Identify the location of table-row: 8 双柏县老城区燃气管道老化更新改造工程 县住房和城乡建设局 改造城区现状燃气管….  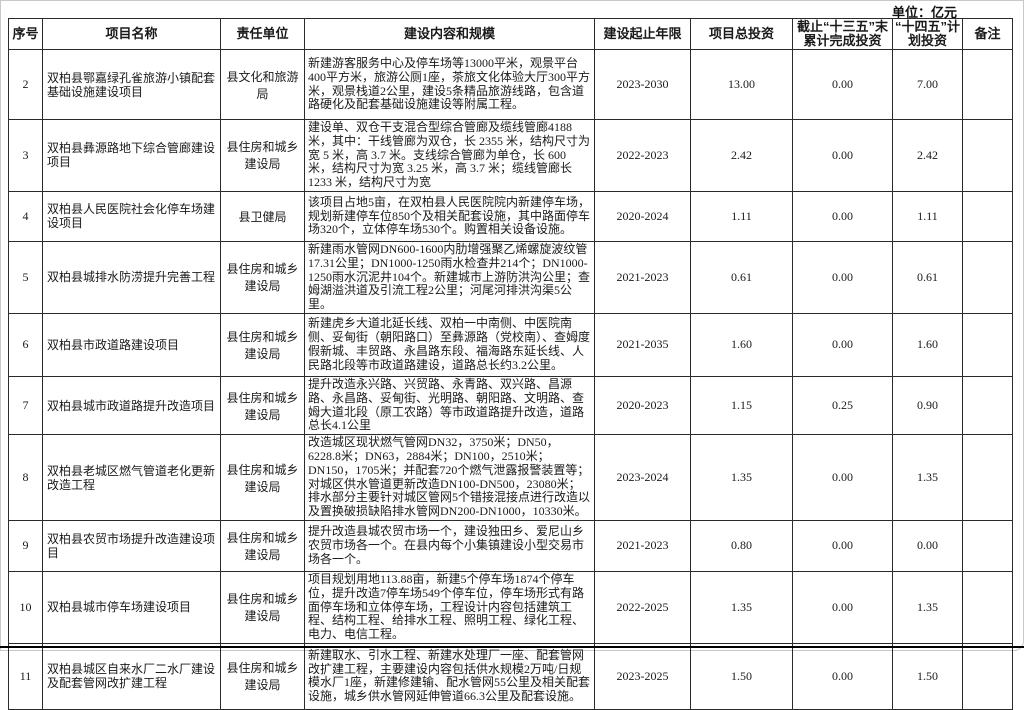
(510, 477).